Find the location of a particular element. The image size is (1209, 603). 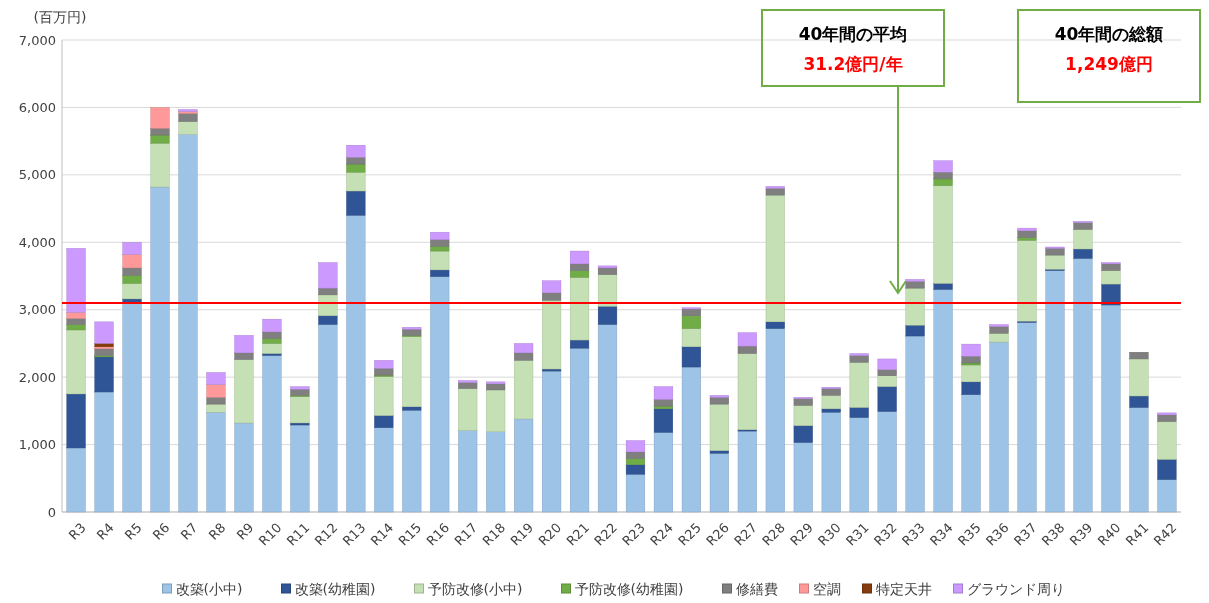

y-tick-label: 4,000 is located at coordinates (37, 242).